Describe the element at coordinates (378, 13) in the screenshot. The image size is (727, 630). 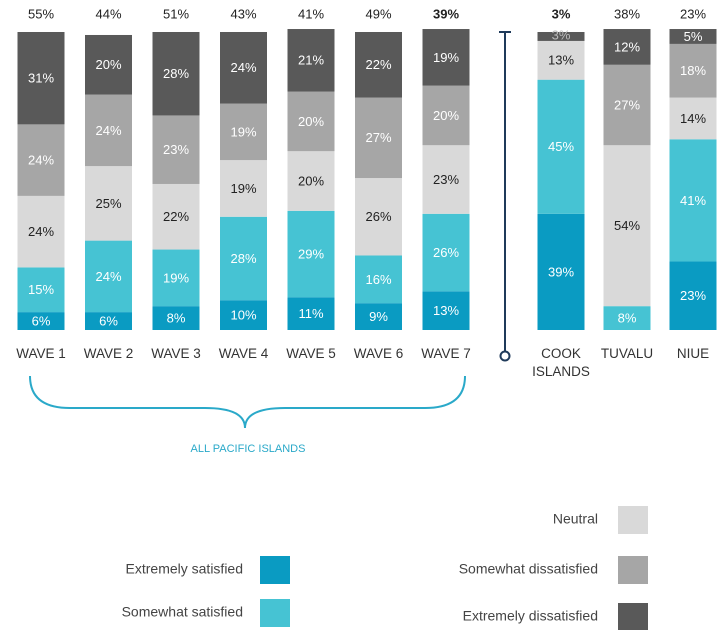
I see `total-label: 49%` at that location.